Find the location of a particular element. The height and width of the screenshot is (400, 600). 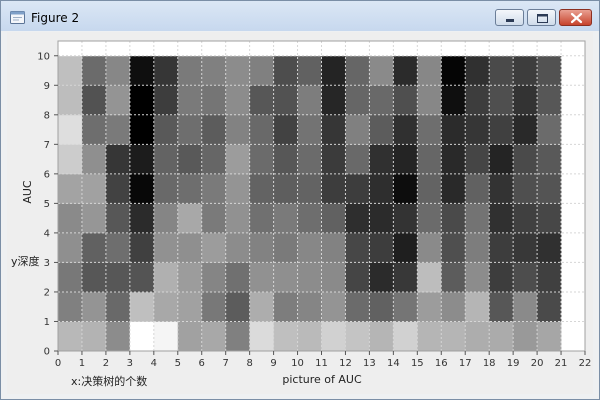

java-app-icon is located at coordinates (17, 16).